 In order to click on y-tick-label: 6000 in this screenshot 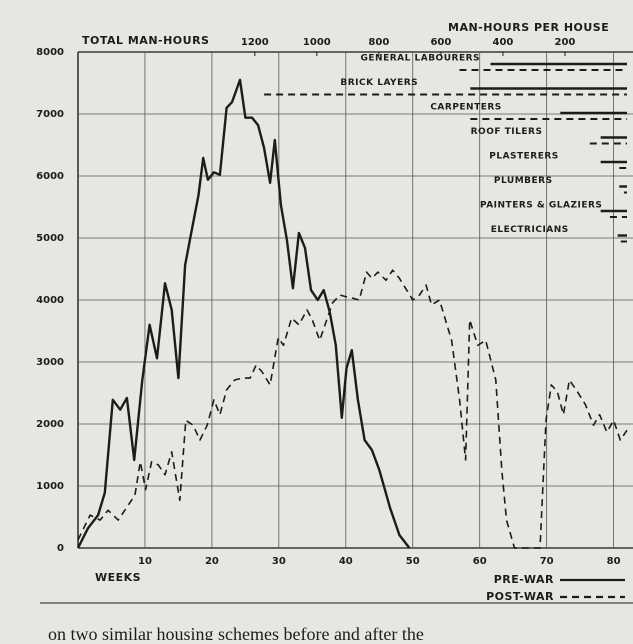, I will do `click(50, 176)`.